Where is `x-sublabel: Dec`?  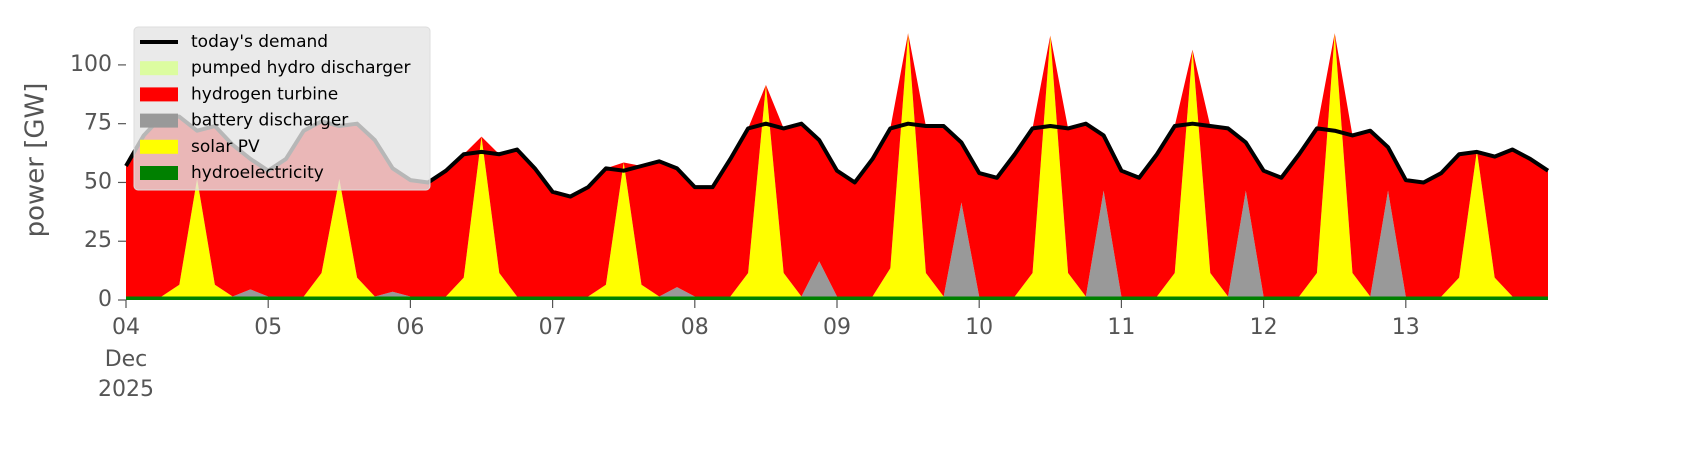
x-sublabel: Dec is located at coordinates (126, 359).